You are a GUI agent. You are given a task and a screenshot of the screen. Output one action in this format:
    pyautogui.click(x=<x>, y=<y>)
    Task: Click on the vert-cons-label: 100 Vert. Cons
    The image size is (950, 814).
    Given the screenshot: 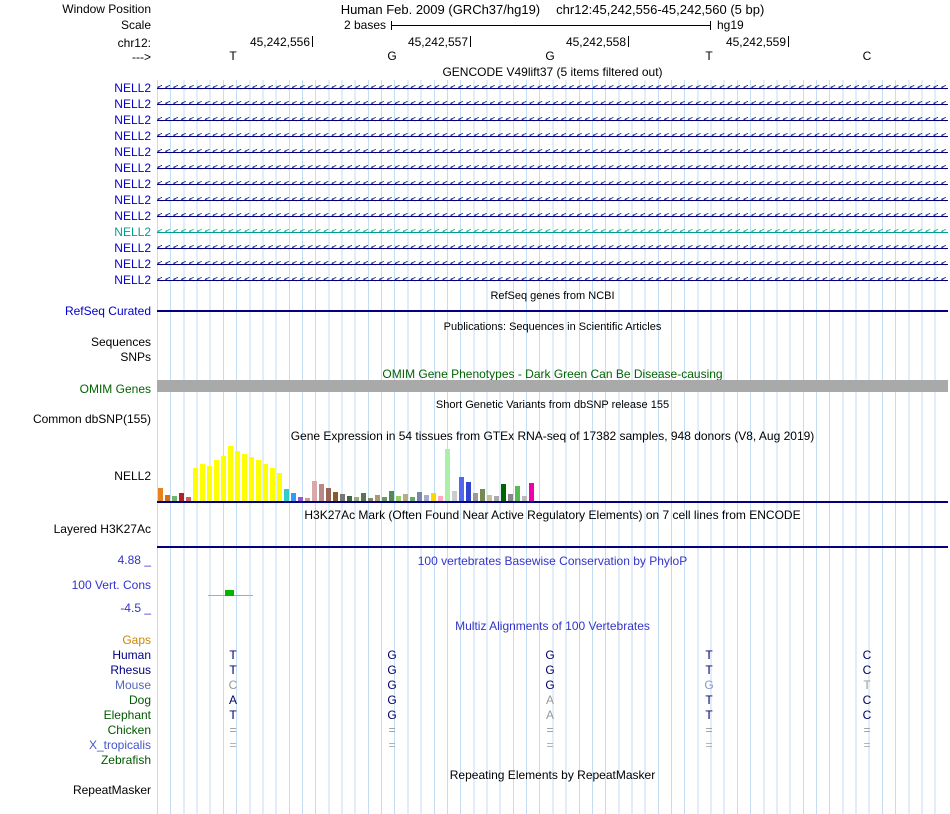 What is the action you would take?
    pyautogui.click(x=111, y=585)
    